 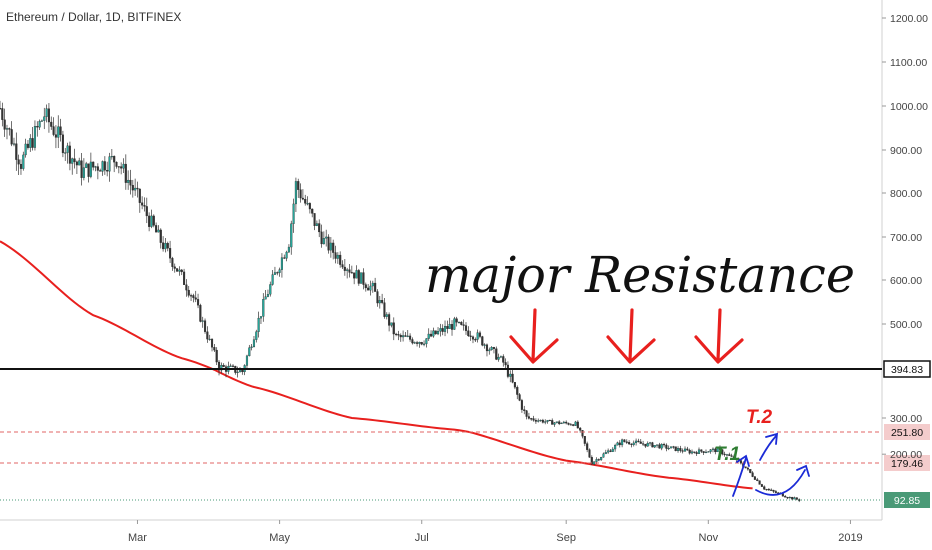 I want to click on y-tick-label: 500.00, so click(x=906, y=325).